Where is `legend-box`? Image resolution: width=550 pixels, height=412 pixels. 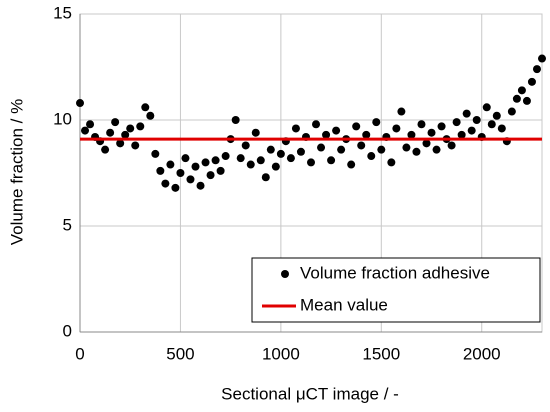 legend-box is located at coordinates (396, 290).